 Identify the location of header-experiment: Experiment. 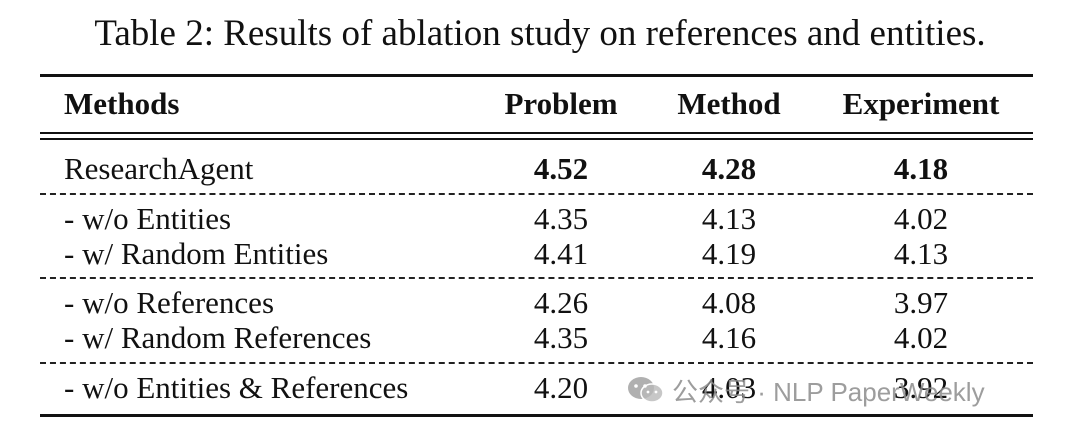
(921, 103).